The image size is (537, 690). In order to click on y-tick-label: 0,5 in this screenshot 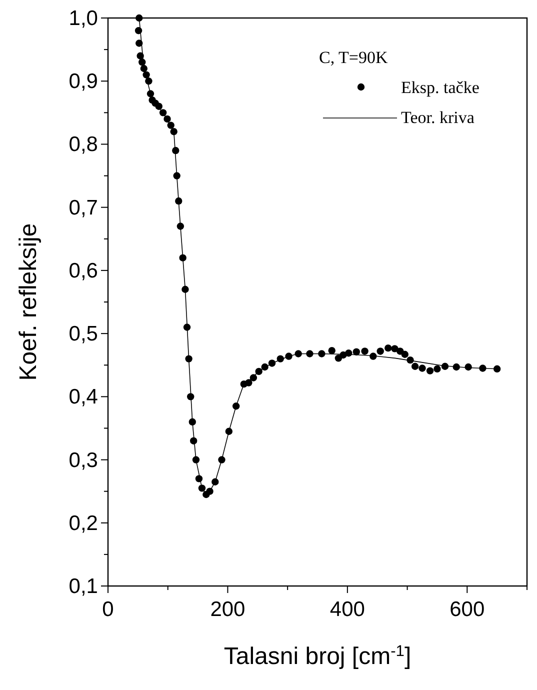, I will do `click(83, 334)`.